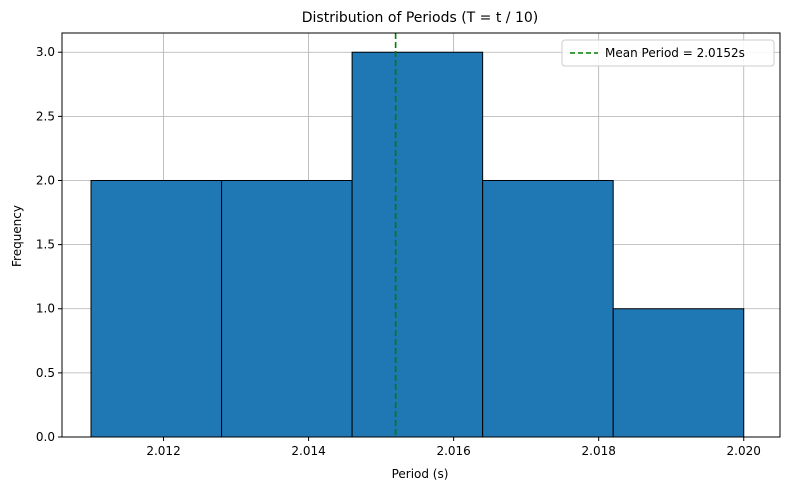 Image resolution: width=790 pixels, height=490 pixels. I want to click on y-tick-label-4: 2.0, so click(45, 180).